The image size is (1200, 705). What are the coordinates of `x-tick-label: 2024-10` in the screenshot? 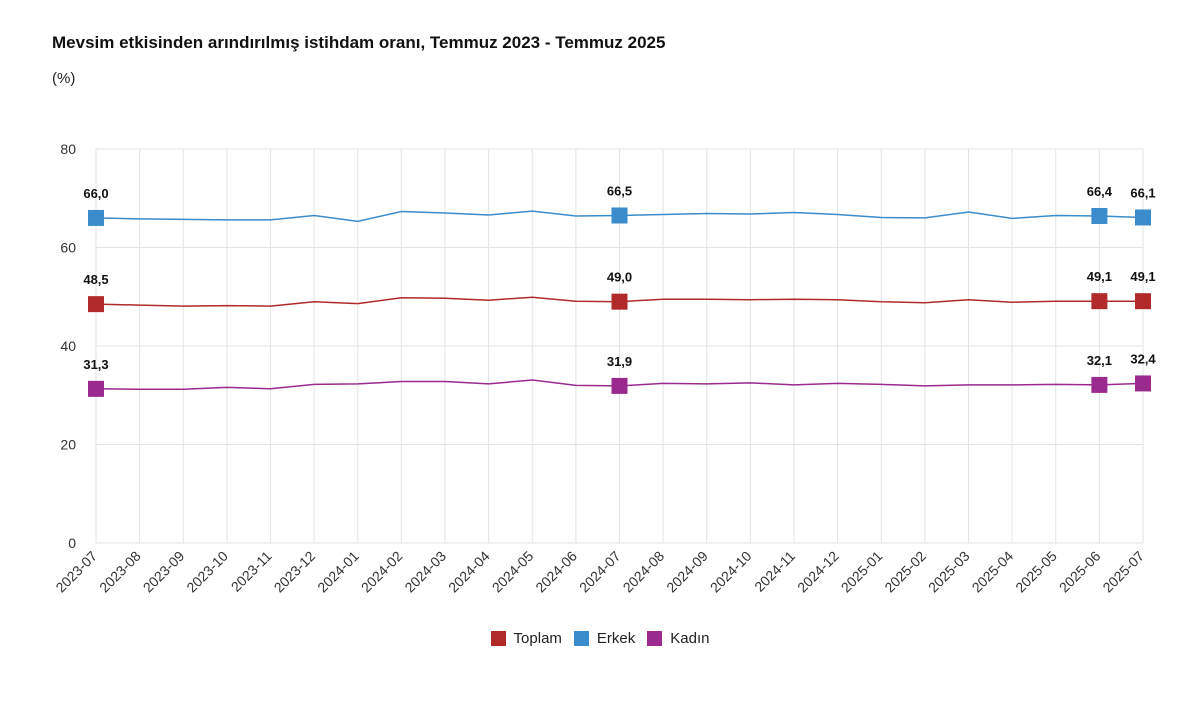 It's located at (731, 572).